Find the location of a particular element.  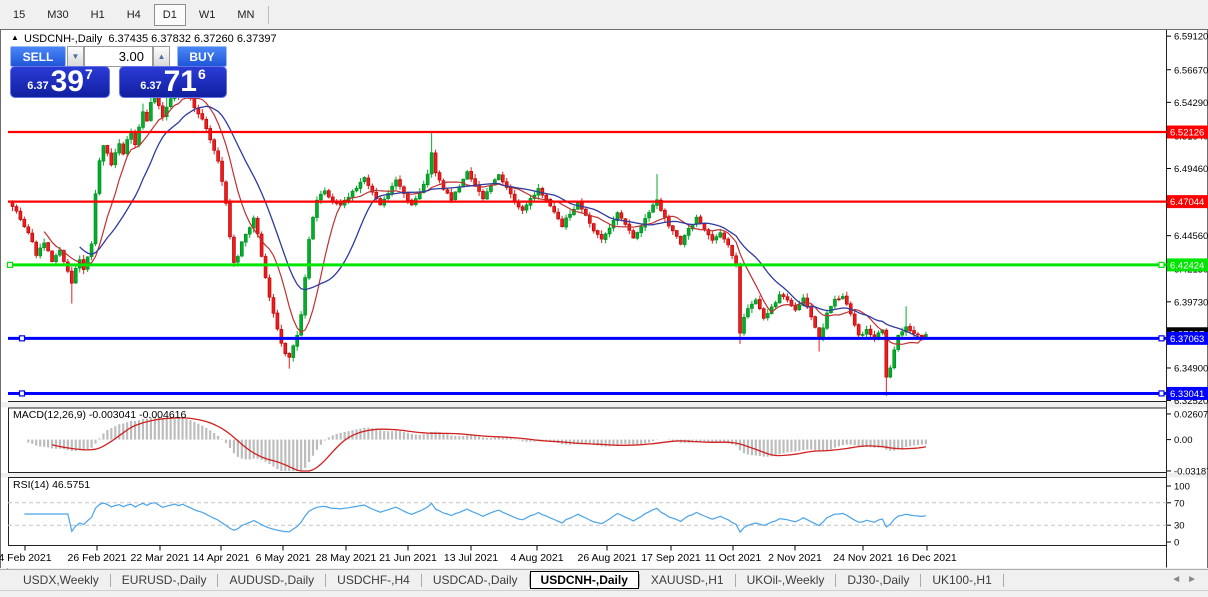

svg-text: 6.44560 is located at coordinates (1191, 236).